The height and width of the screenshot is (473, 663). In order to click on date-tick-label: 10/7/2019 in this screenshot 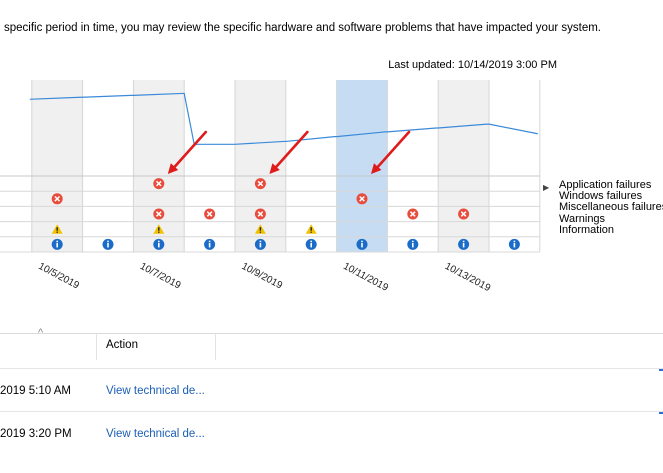, I will do `click(160, 276)`.